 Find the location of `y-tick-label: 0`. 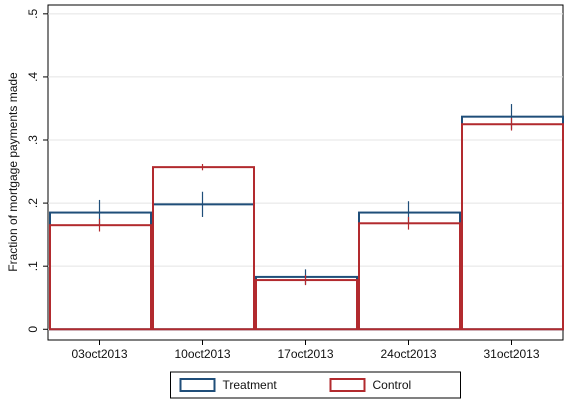

y-tick-label: 0 is located at coordinates (33, 329).